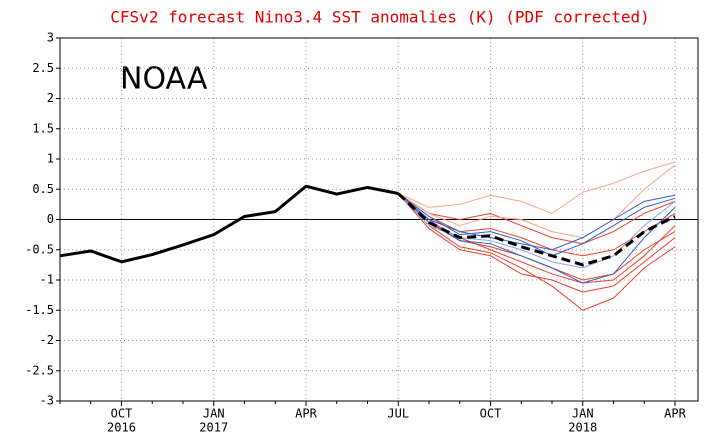 Image resolution: width=711 pixels, height=445 pixels. Describe the element at coordinates (43, 128) in the screenshot. I see `y-tick-label: 1.5` at that location.